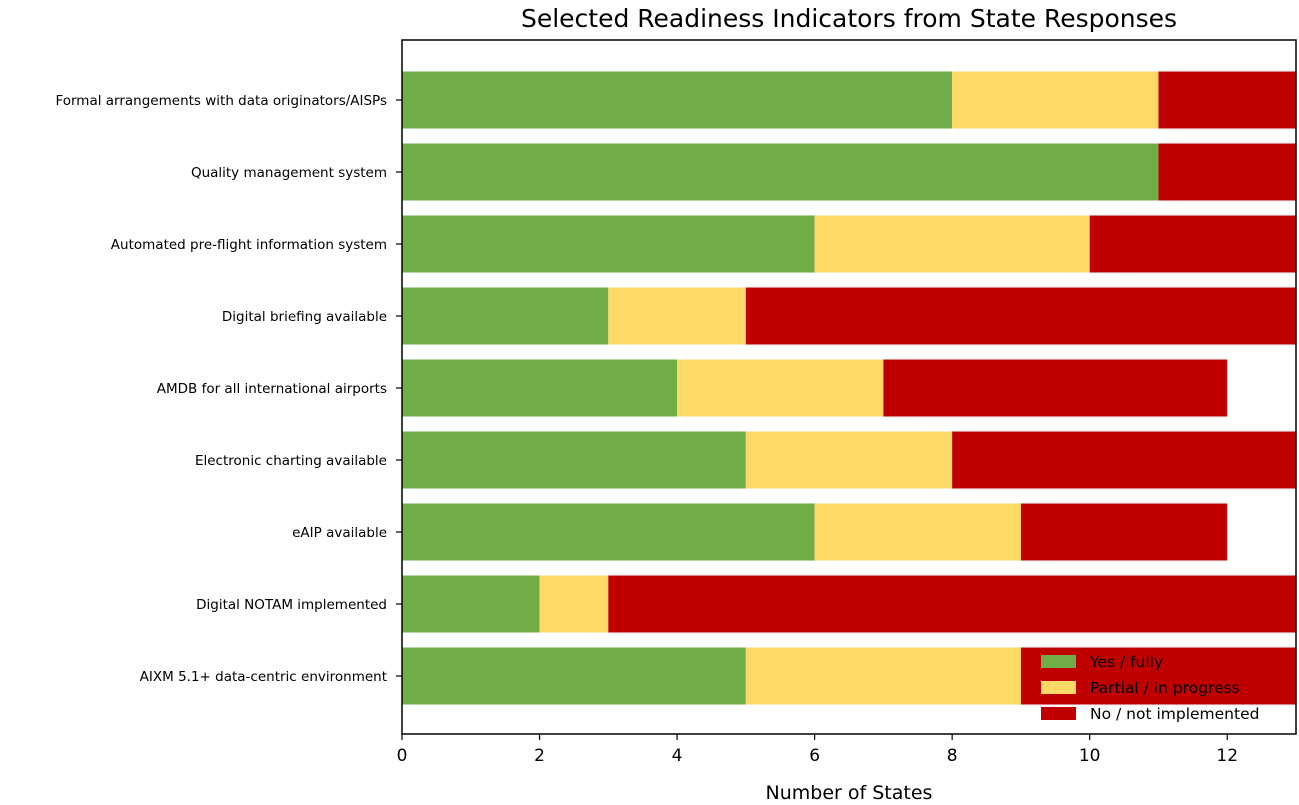 The height and width of the screenshot is (805, 1299). Describe the element at coordinates (291, 461) in the screenshot. I see `y-tick-label: Electronic charting available` at that location.